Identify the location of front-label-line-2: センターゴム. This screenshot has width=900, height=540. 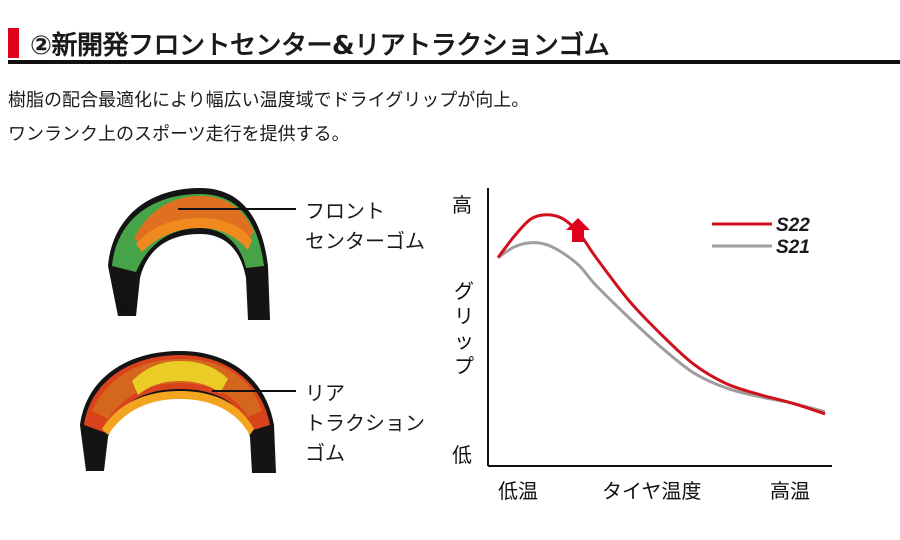
(365, 241).